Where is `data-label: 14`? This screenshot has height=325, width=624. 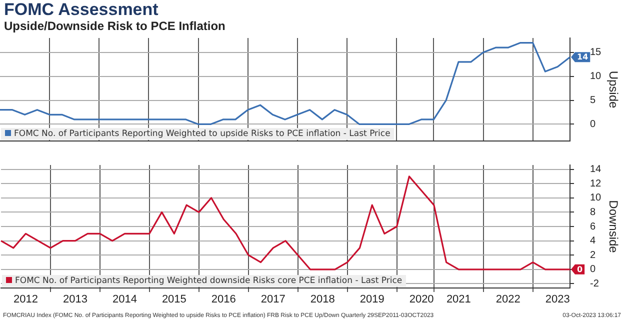 data-label: 14 is located at coordinates (582, 57).